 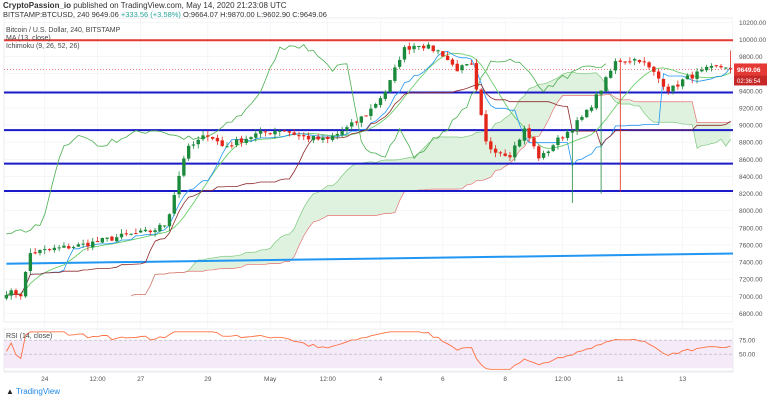 I want to click on time-tick-label: 8, so click(x=505, y=379).